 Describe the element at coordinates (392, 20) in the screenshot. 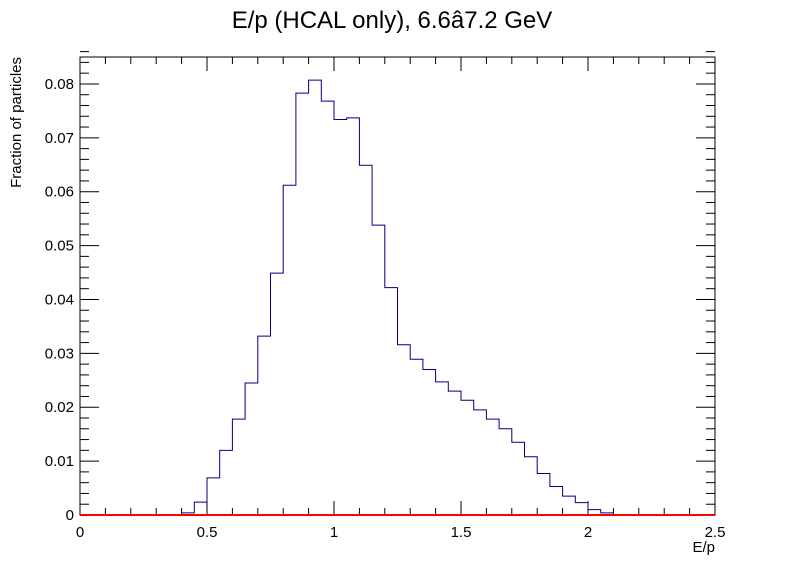

I see `chart-title: E/p (HCAL only), 6.6â7.2 GeV` at that location.